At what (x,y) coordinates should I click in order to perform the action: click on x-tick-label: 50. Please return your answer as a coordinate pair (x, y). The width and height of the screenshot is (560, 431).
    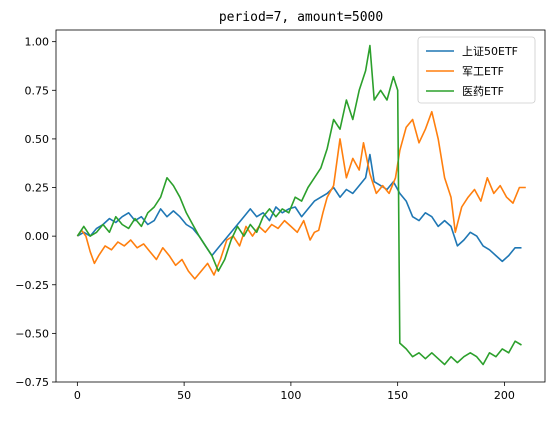
    Looking at the image, I should click on (184, 395).